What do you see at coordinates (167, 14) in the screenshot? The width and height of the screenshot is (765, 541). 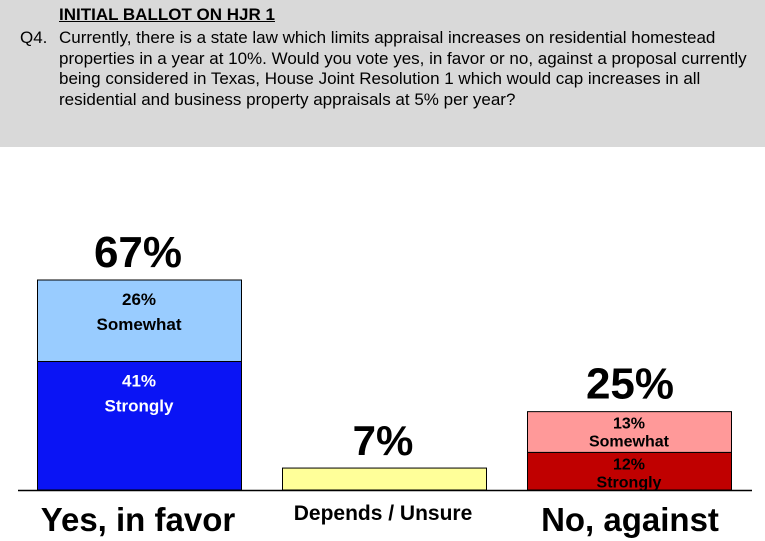 I see `chart-title: INITIAL BALLOT ON HJR 1` at bounding box center [167, 14].